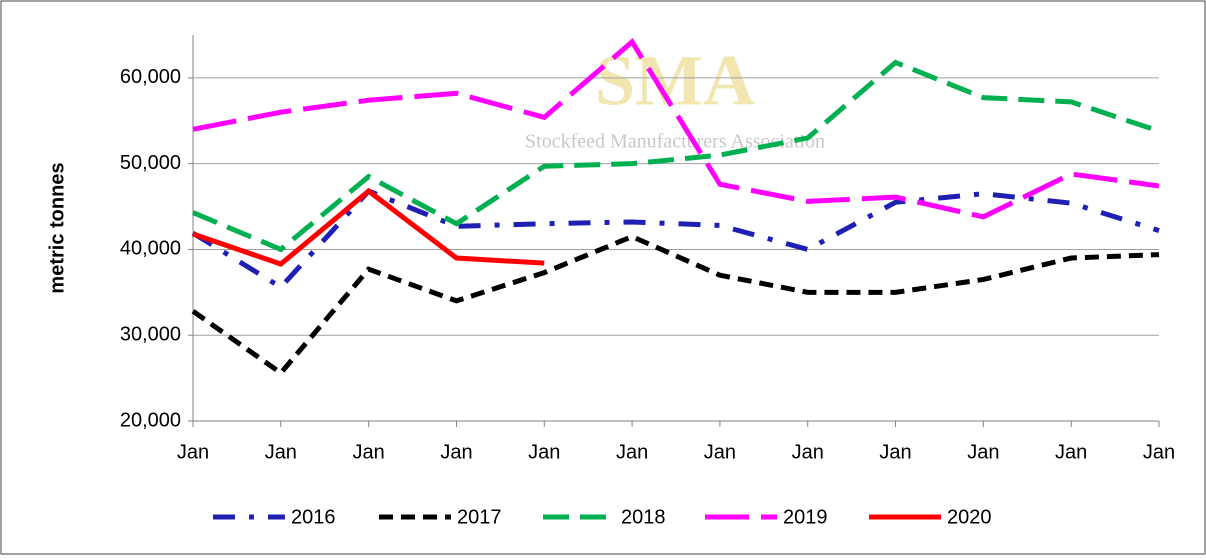 The width and height of the screenshot is (1206, 560). What do you see at coordinates (150, 335) in the screenshot?
I see `y-tick-label: 30,000` at bounding box center [150, 335].